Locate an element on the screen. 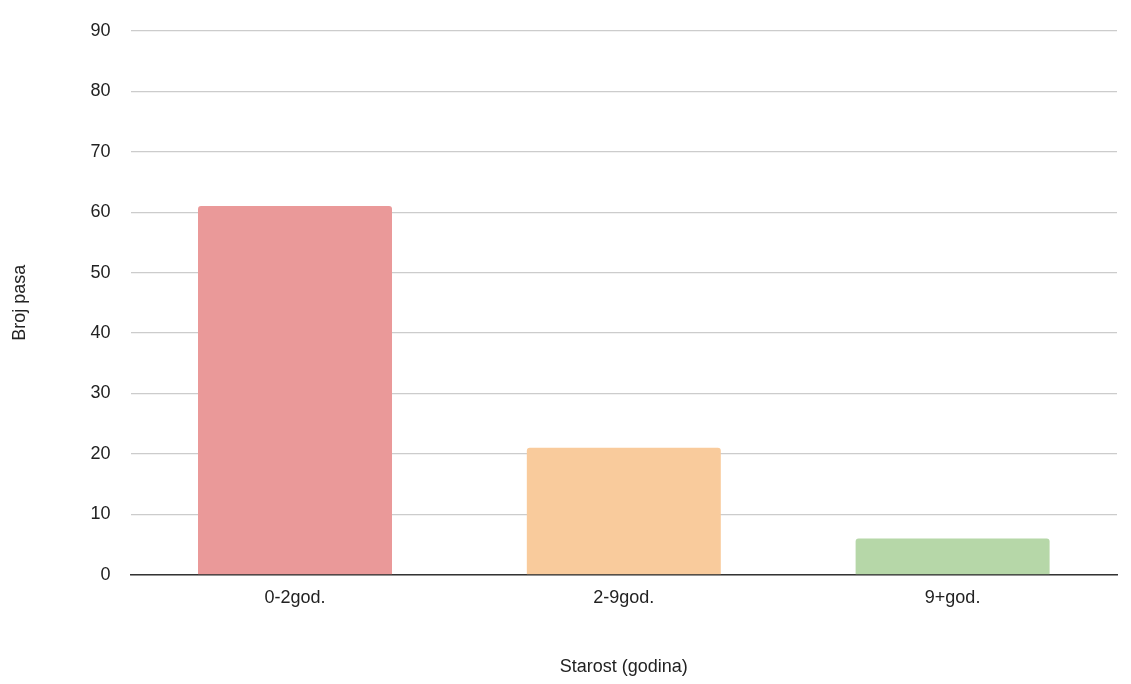  y-tick-label: 80 is located at coordinates (100, 90).